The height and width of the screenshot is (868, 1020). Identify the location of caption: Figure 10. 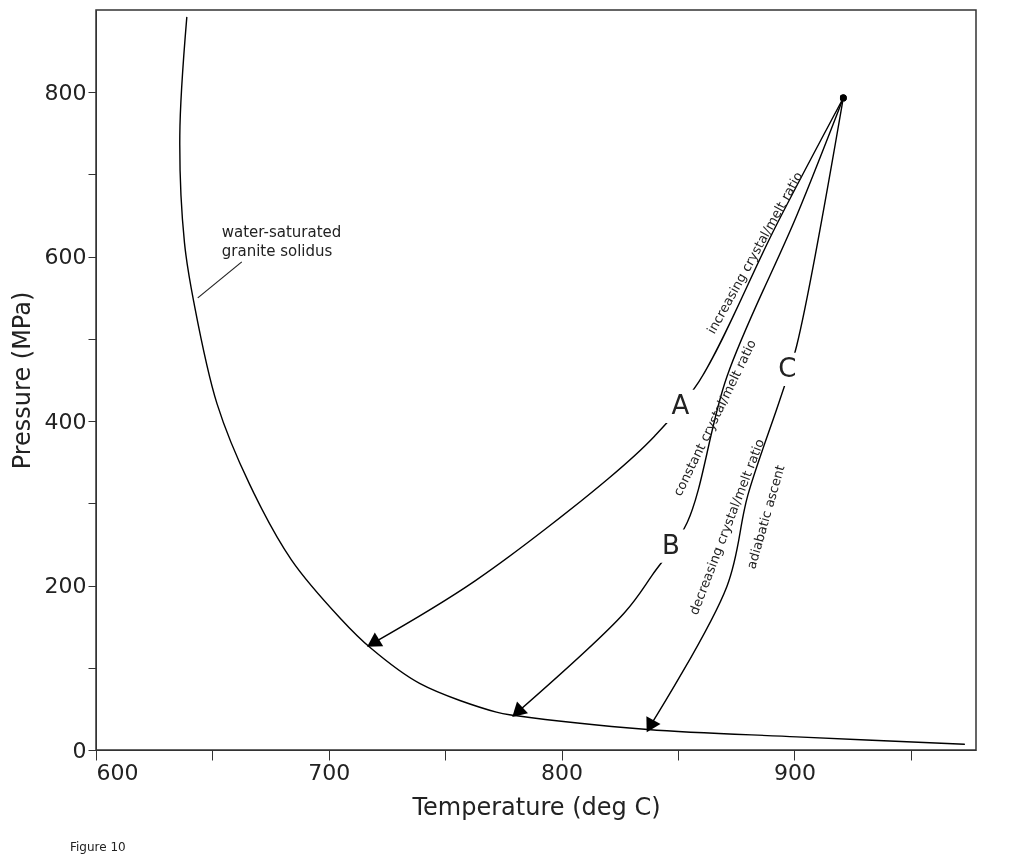
(98, 847).